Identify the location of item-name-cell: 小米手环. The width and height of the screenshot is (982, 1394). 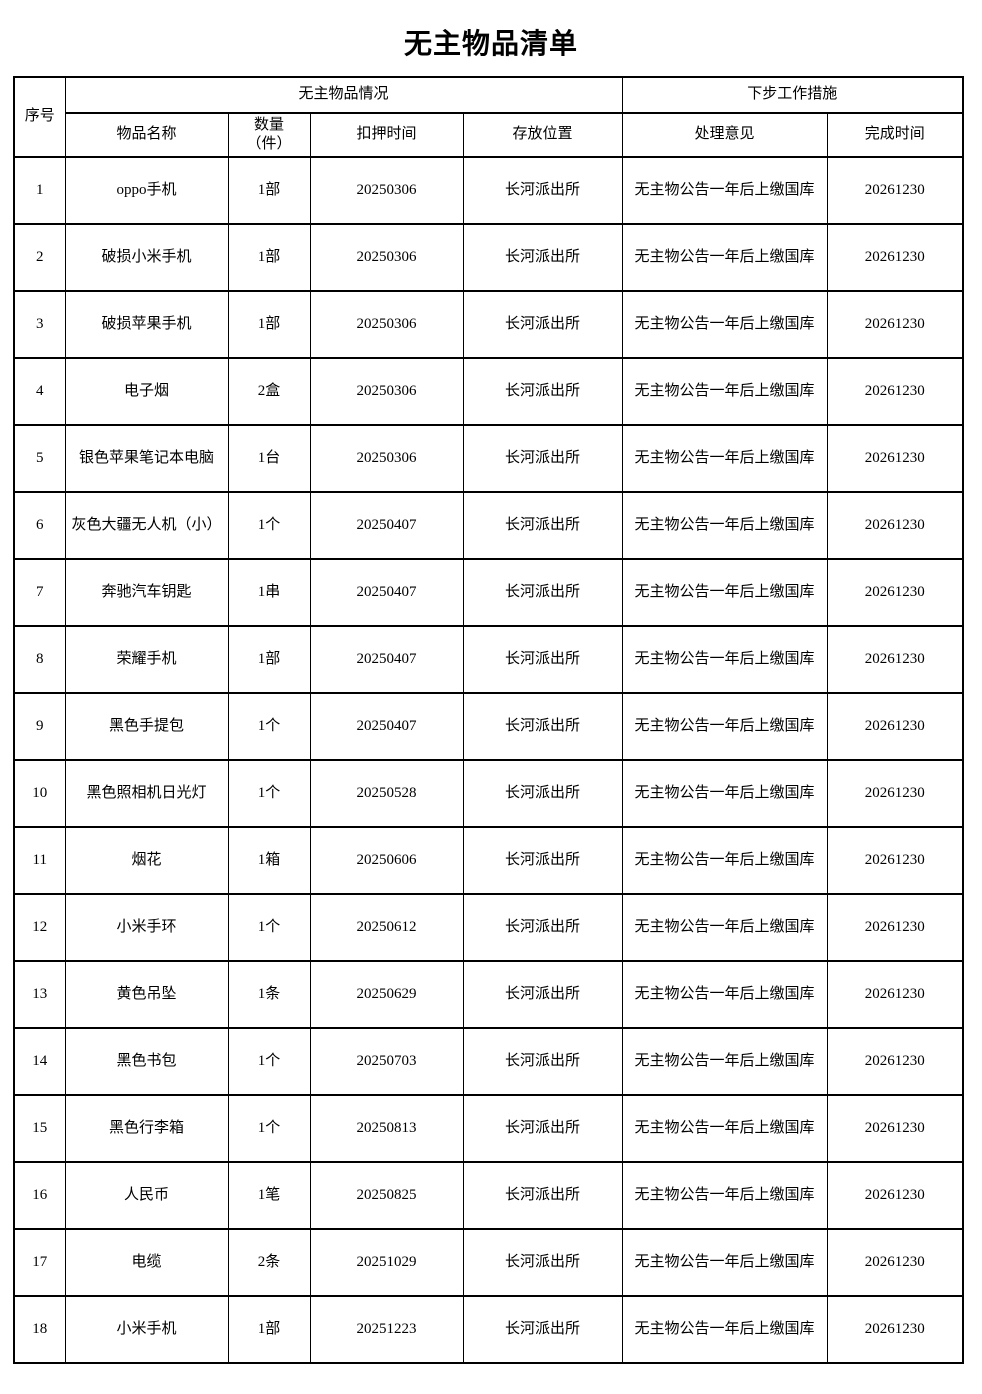
(146, 927).